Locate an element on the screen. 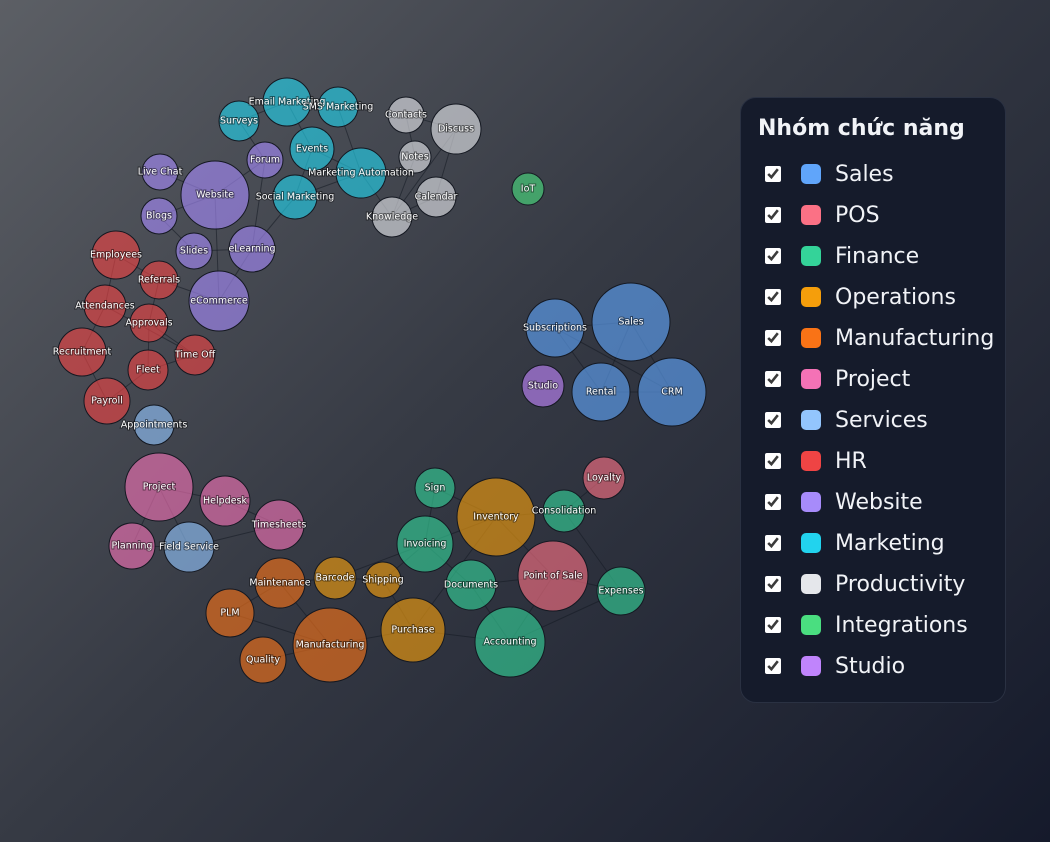 The width and height of the screenshot is (1050, 842). legend-item: Integrations is located at coordinates (866, 625).